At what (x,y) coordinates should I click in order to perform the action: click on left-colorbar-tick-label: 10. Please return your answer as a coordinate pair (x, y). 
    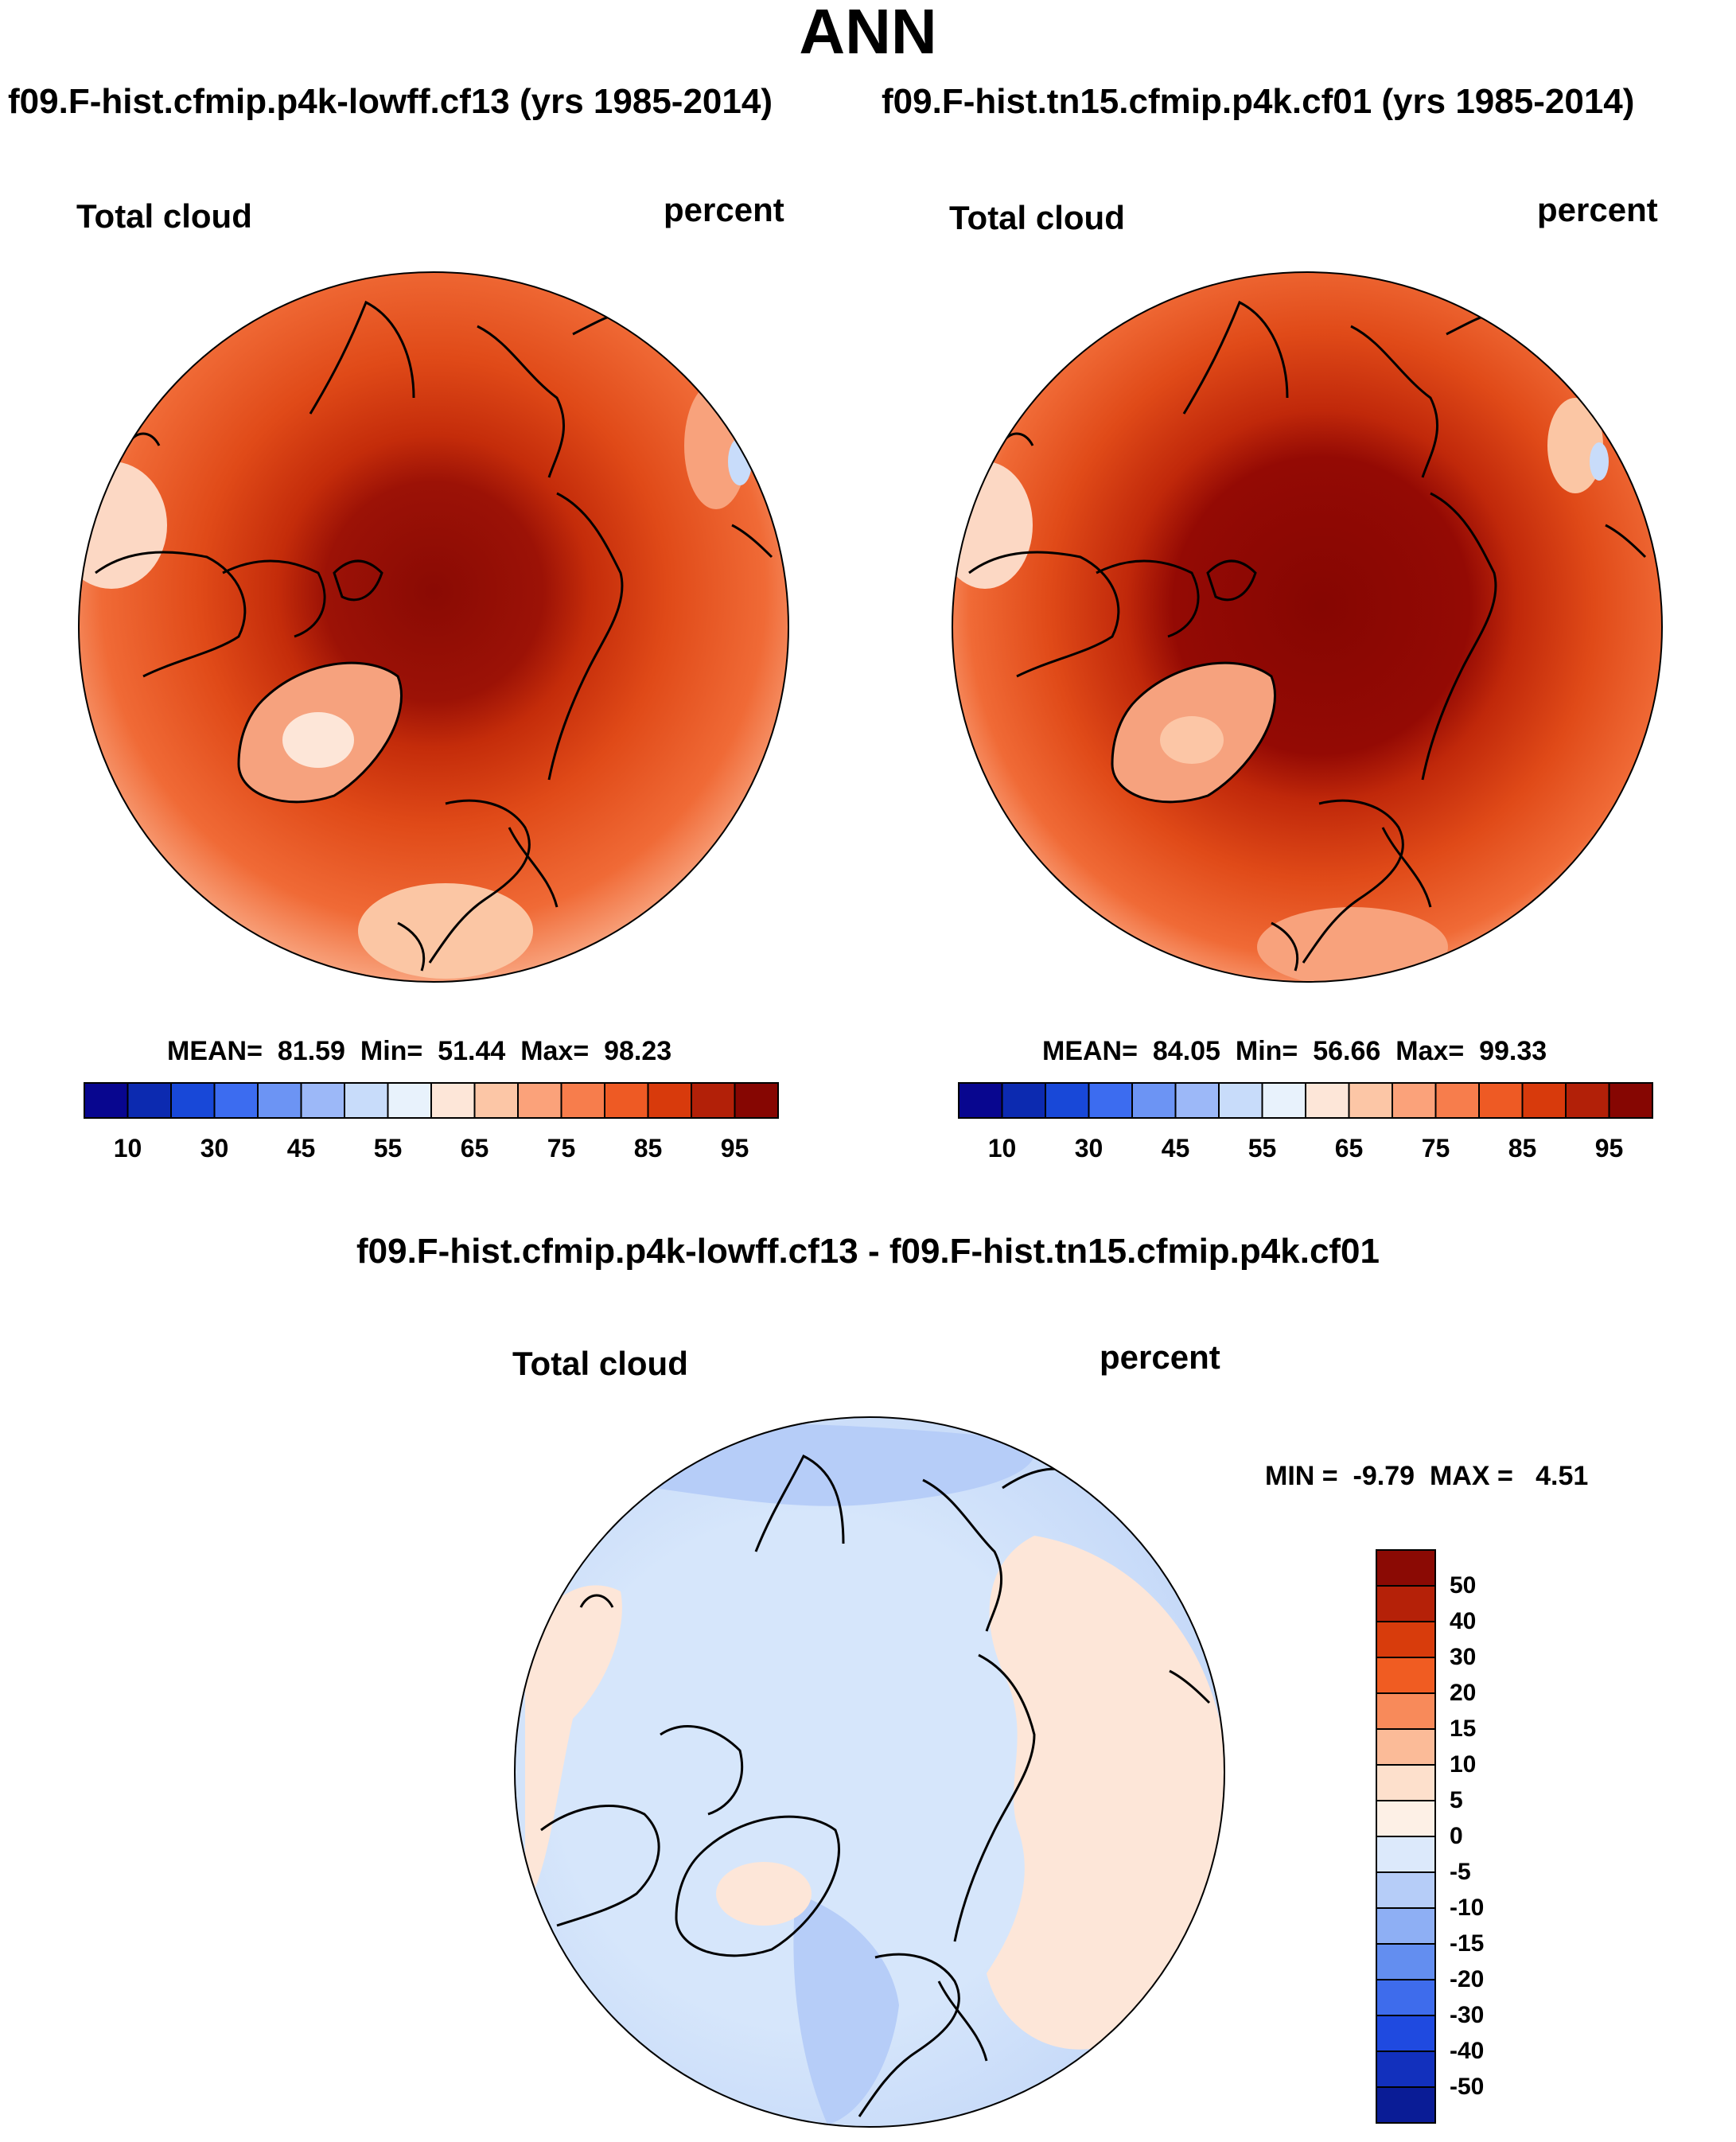
    Looking at the image, I should click on (128, 1148).